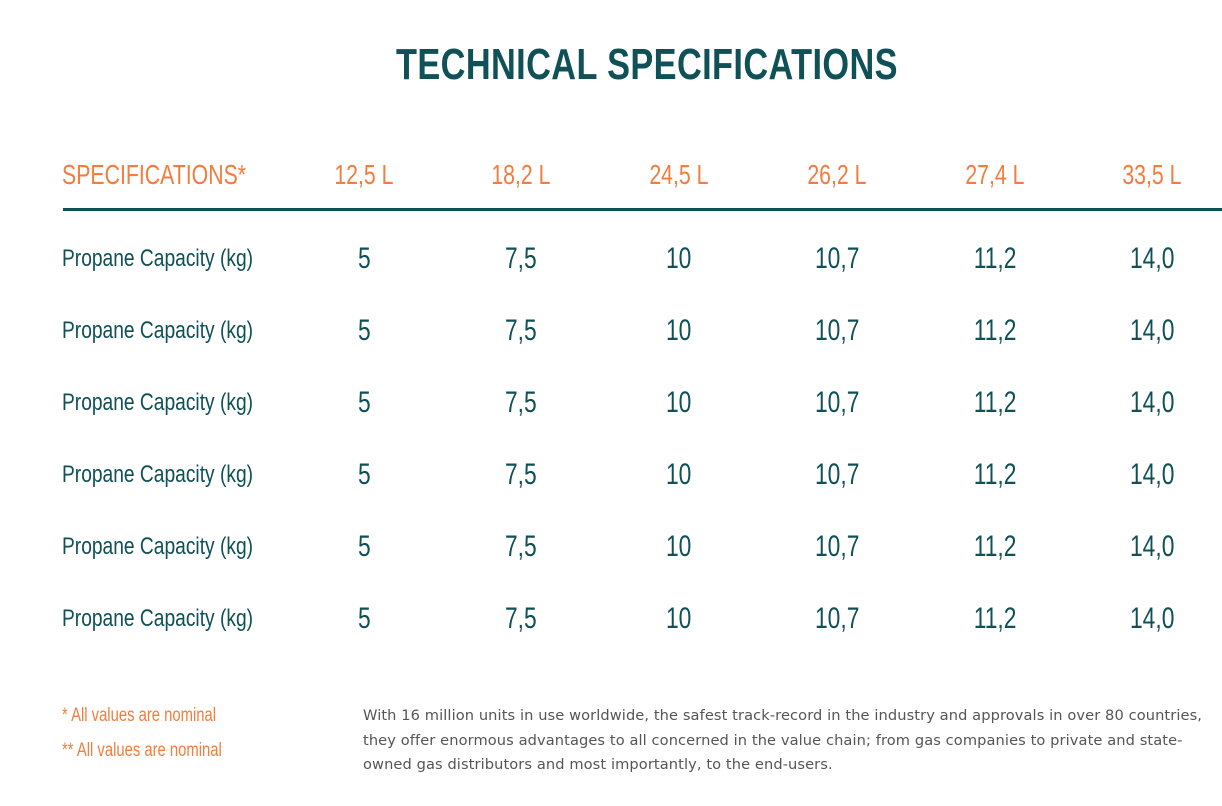 This screenshot has width=1222, height=806. I want to click on column-header: 26,2 L, so click(837, 175).